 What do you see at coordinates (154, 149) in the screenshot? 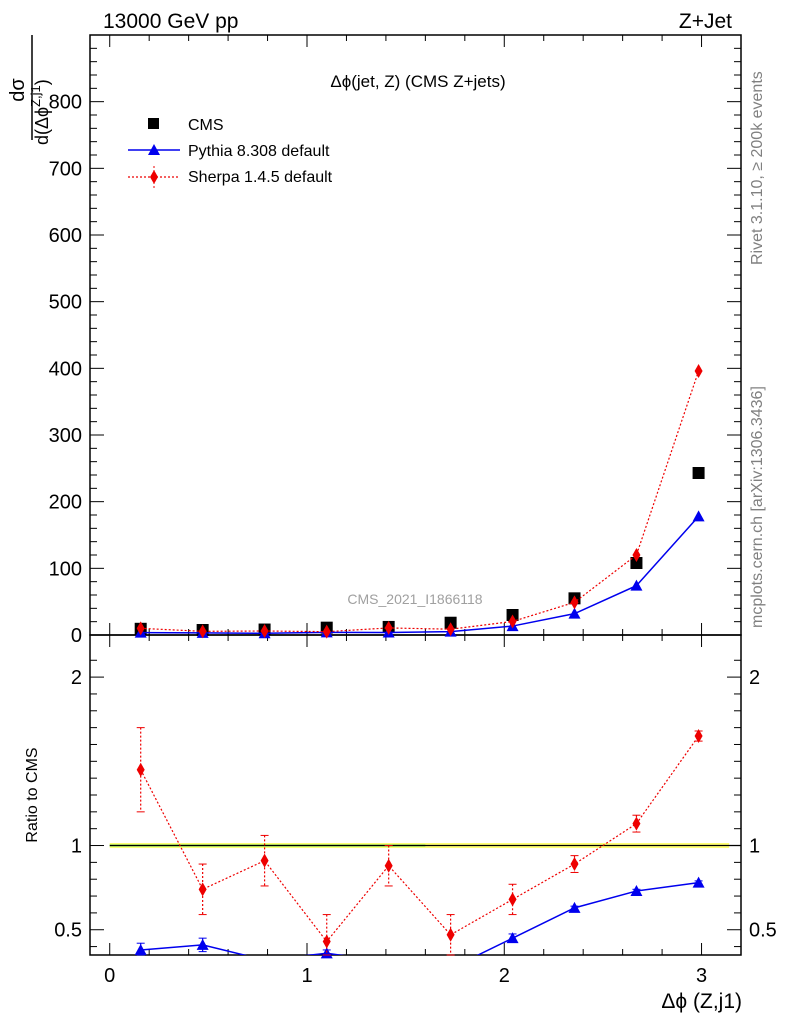
I see `legend-marker-pythia` at bounding box center [154, 149].